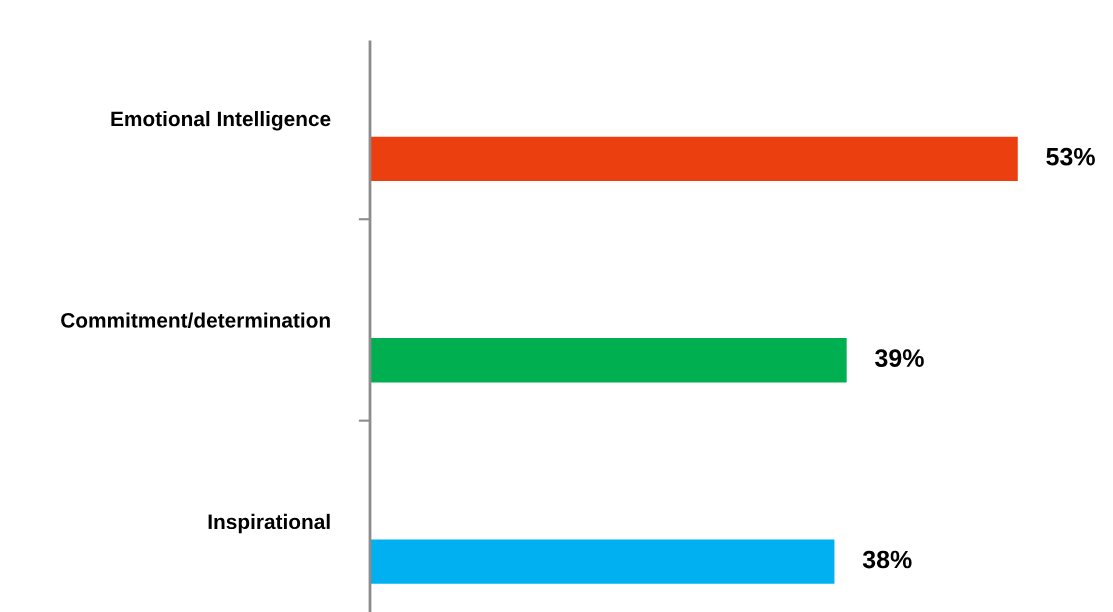 The width and height of the screenshot is (1113, 612). Describe the element at coordinates (221, 120) in the screenshot. I see `y-tick-label: Emotional Intelligence` at that location.